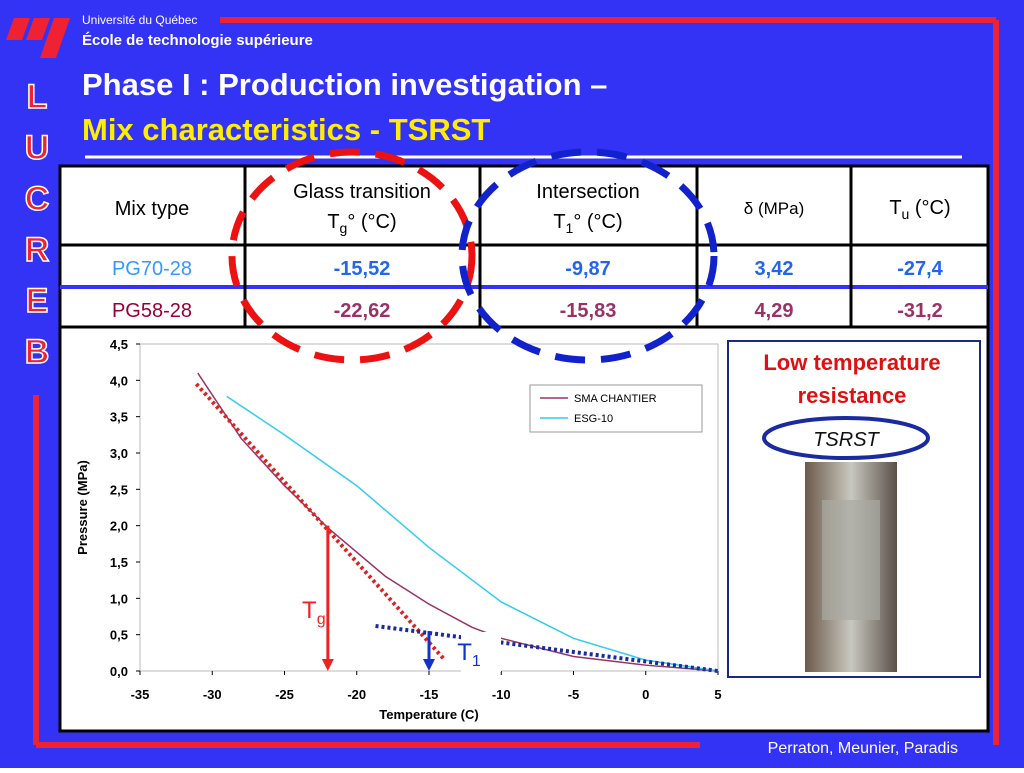 Image resolution: width=1024 pixels, height=773 pixels. Describe the element at coordinates (362, 311) in the screenshot. I see `table-cell: -22,62` at that location.